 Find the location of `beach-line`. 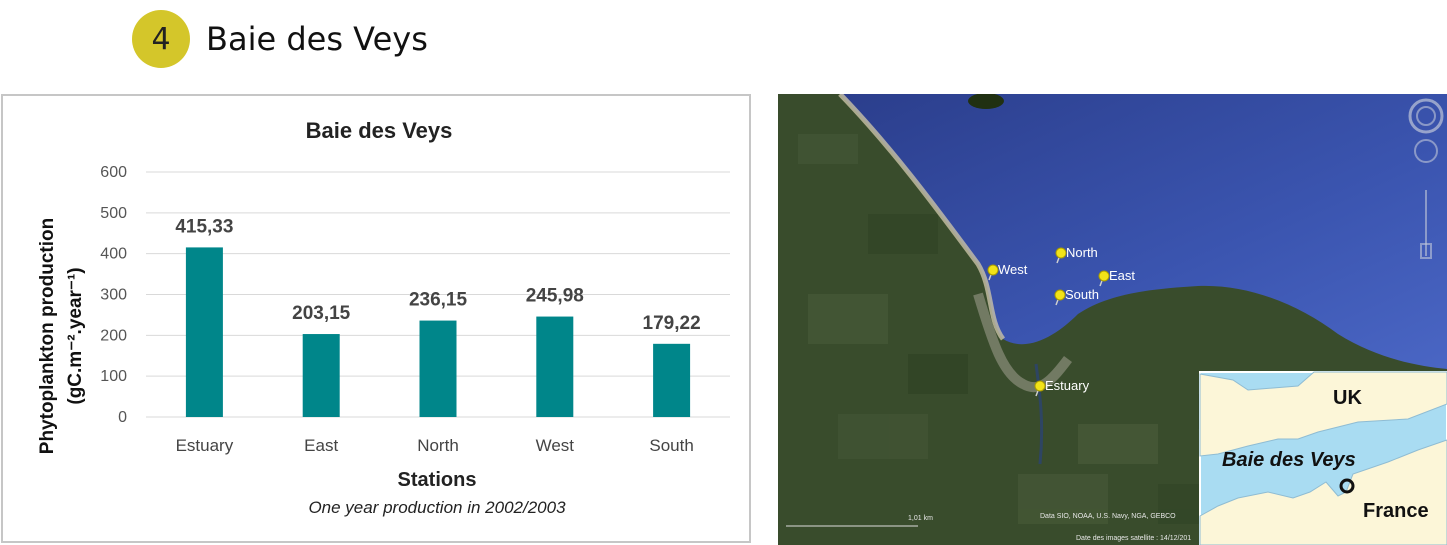

beach-line is located at coordinates (922, 217).